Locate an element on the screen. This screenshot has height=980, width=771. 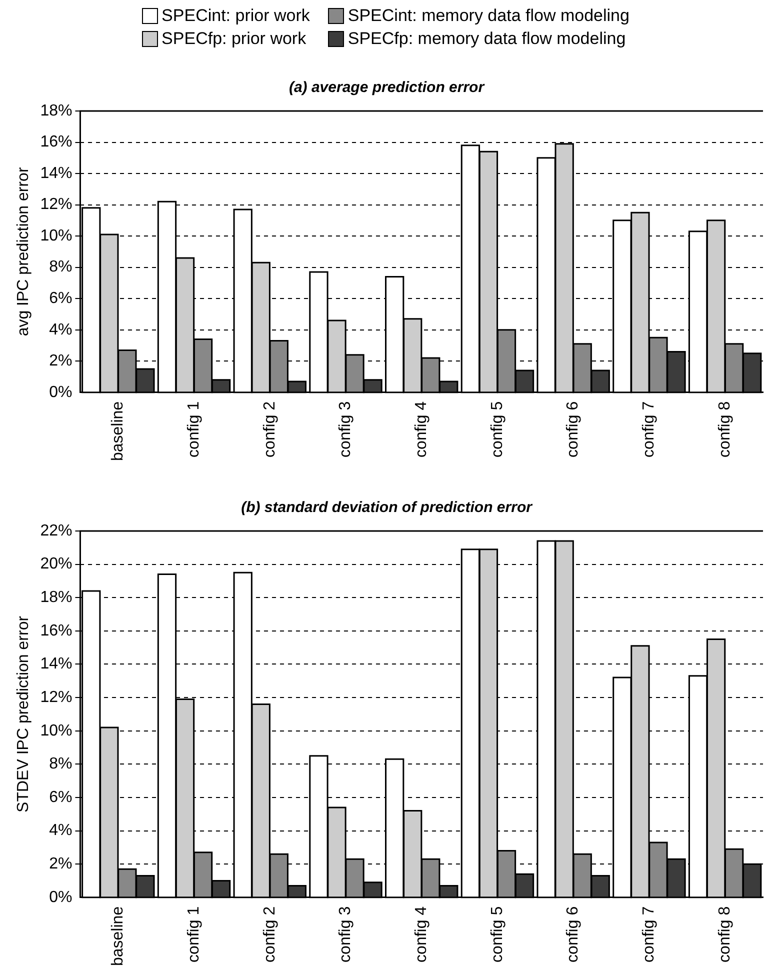
legend-label: SPECint: prior work is located at coordinates (236, 16).